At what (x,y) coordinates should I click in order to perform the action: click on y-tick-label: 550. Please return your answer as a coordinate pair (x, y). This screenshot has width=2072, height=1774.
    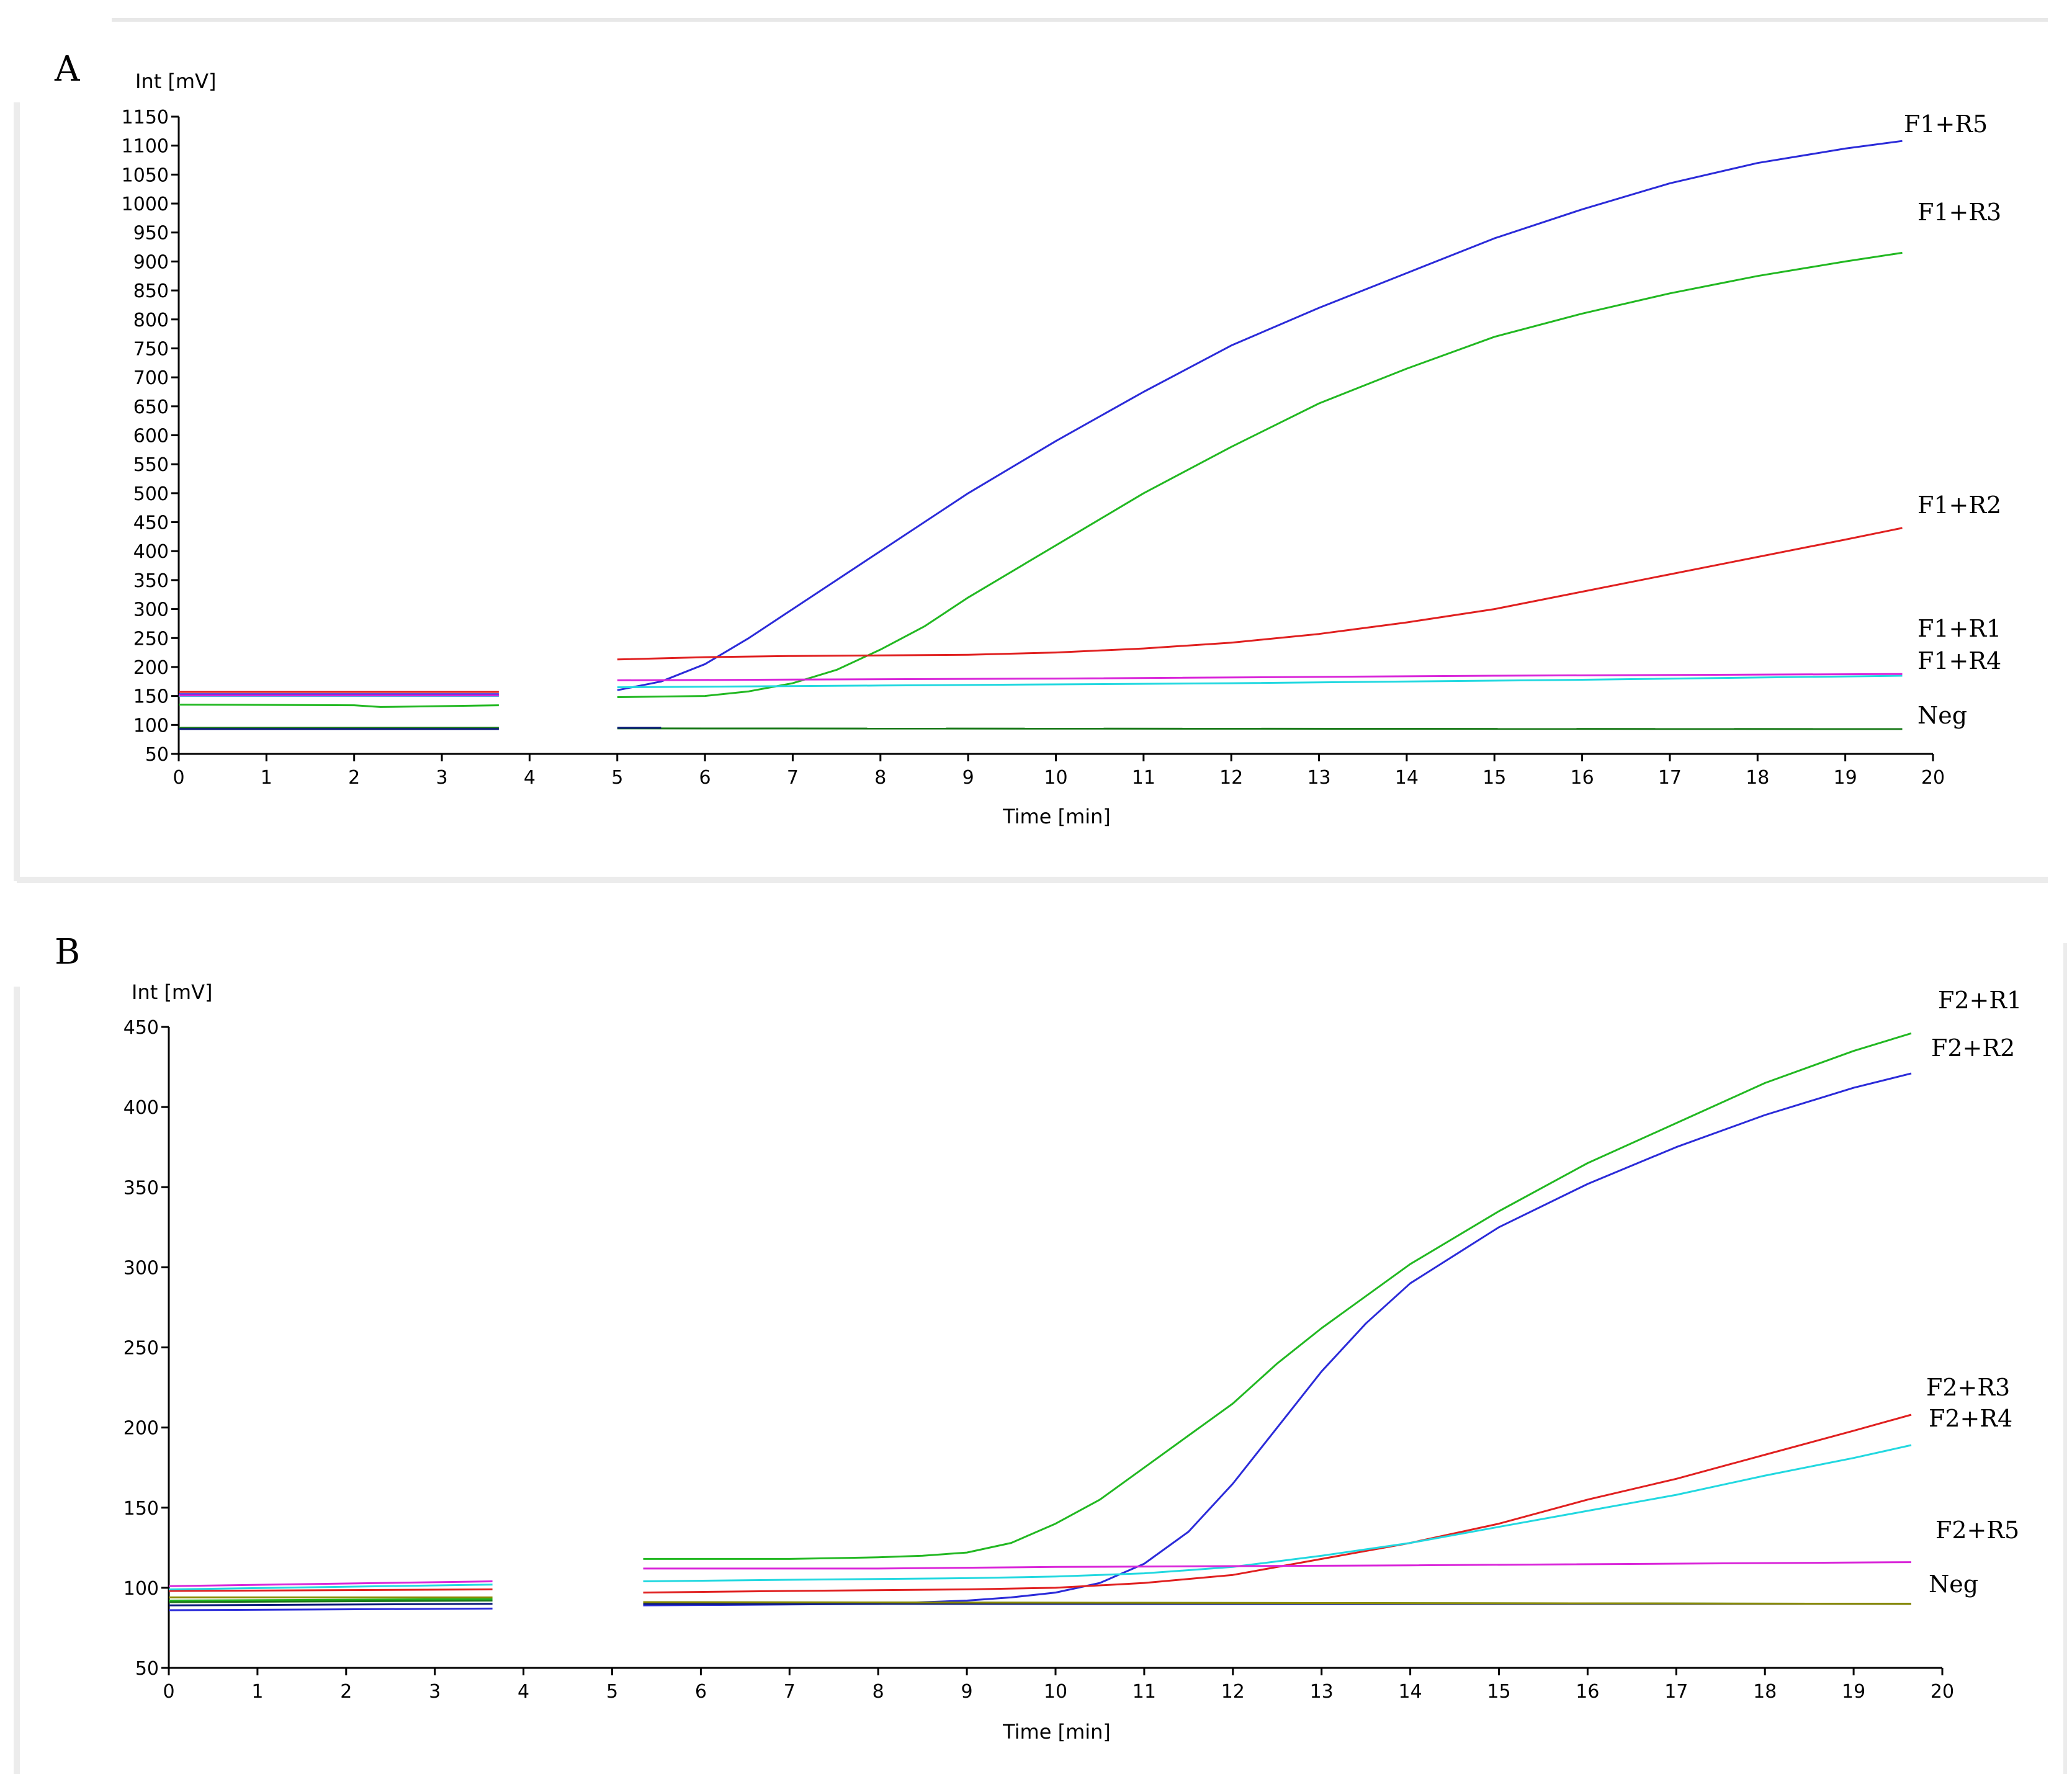
    Looking at the image, I should click on (151, 465).